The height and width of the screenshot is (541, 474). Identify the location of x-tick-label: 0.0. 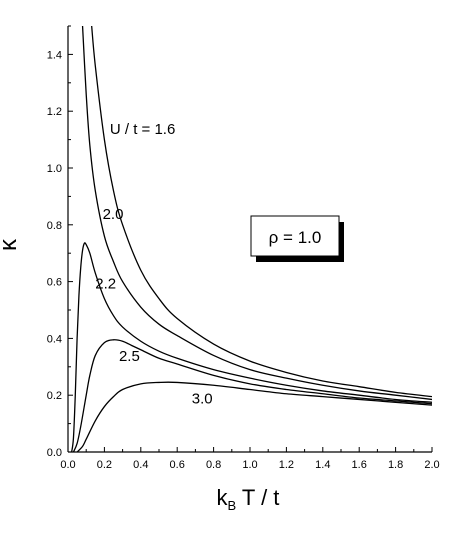
(67, 465).